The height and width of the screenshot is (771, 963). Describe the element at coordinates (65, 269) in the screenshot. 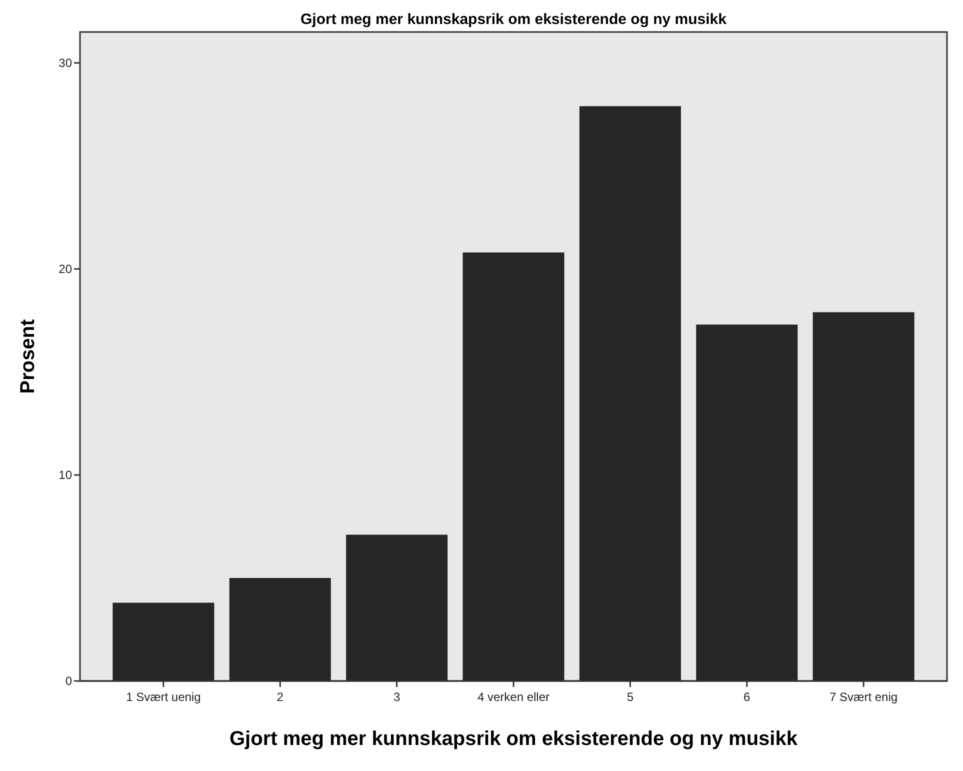

I see `y-tick-label: 20` at that location.